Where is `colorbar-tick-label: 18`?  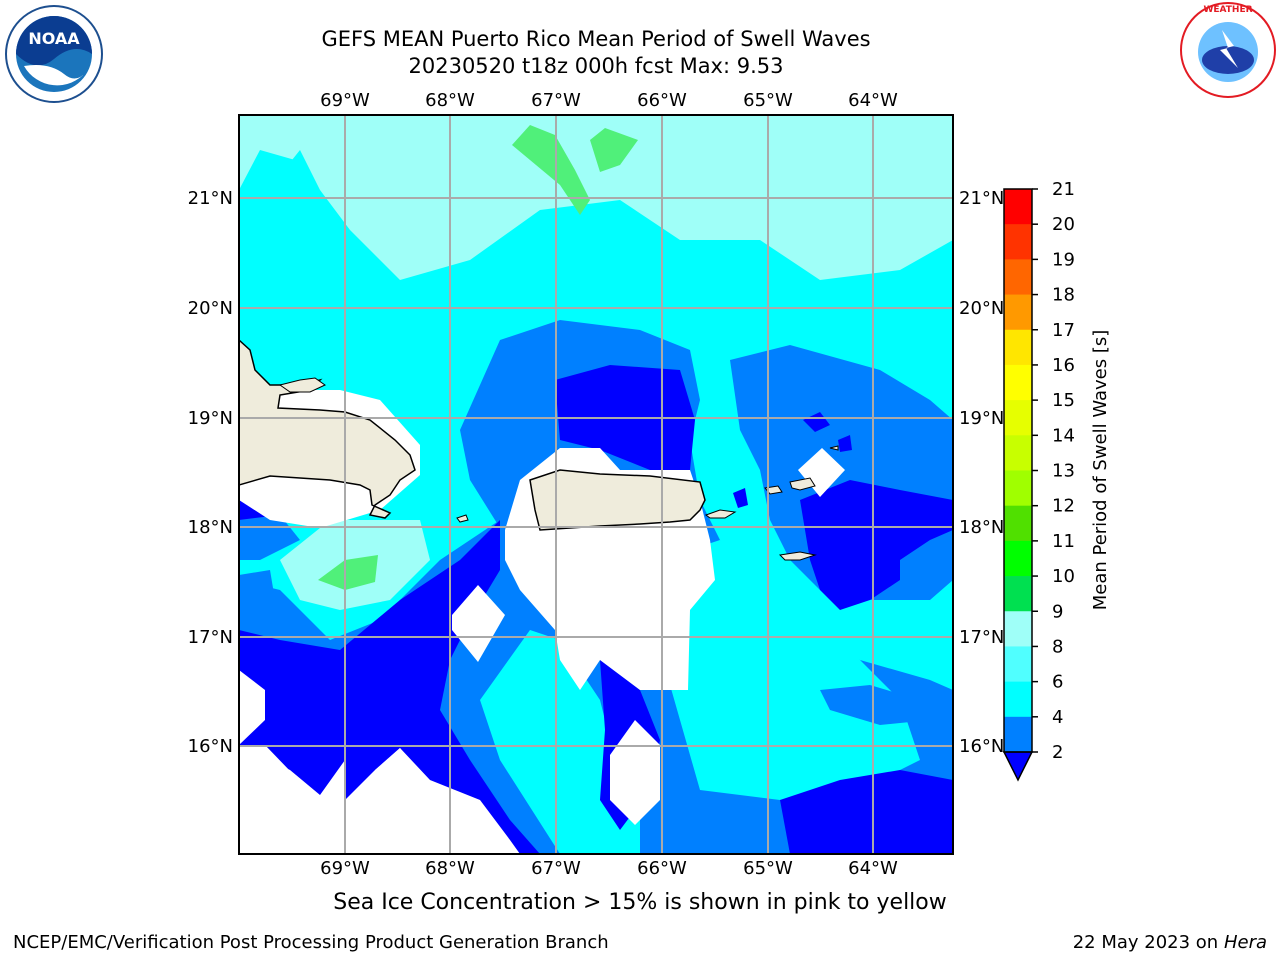 colorbar-tick-label: 18 is located at coordinates (1063, 295).